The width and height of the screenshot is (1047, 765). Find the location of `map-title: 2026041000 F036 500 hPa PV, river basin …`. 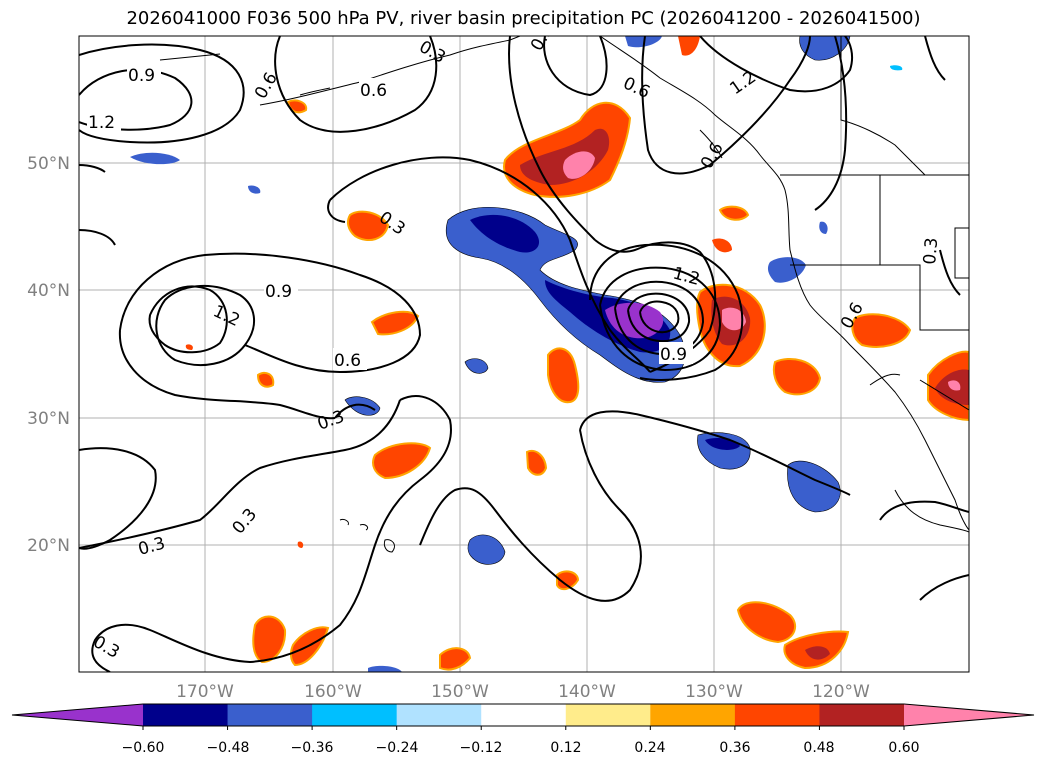

map-title: 2026041000 F036 500 hPa PV, river basin … is located at coordinates (523, 18).